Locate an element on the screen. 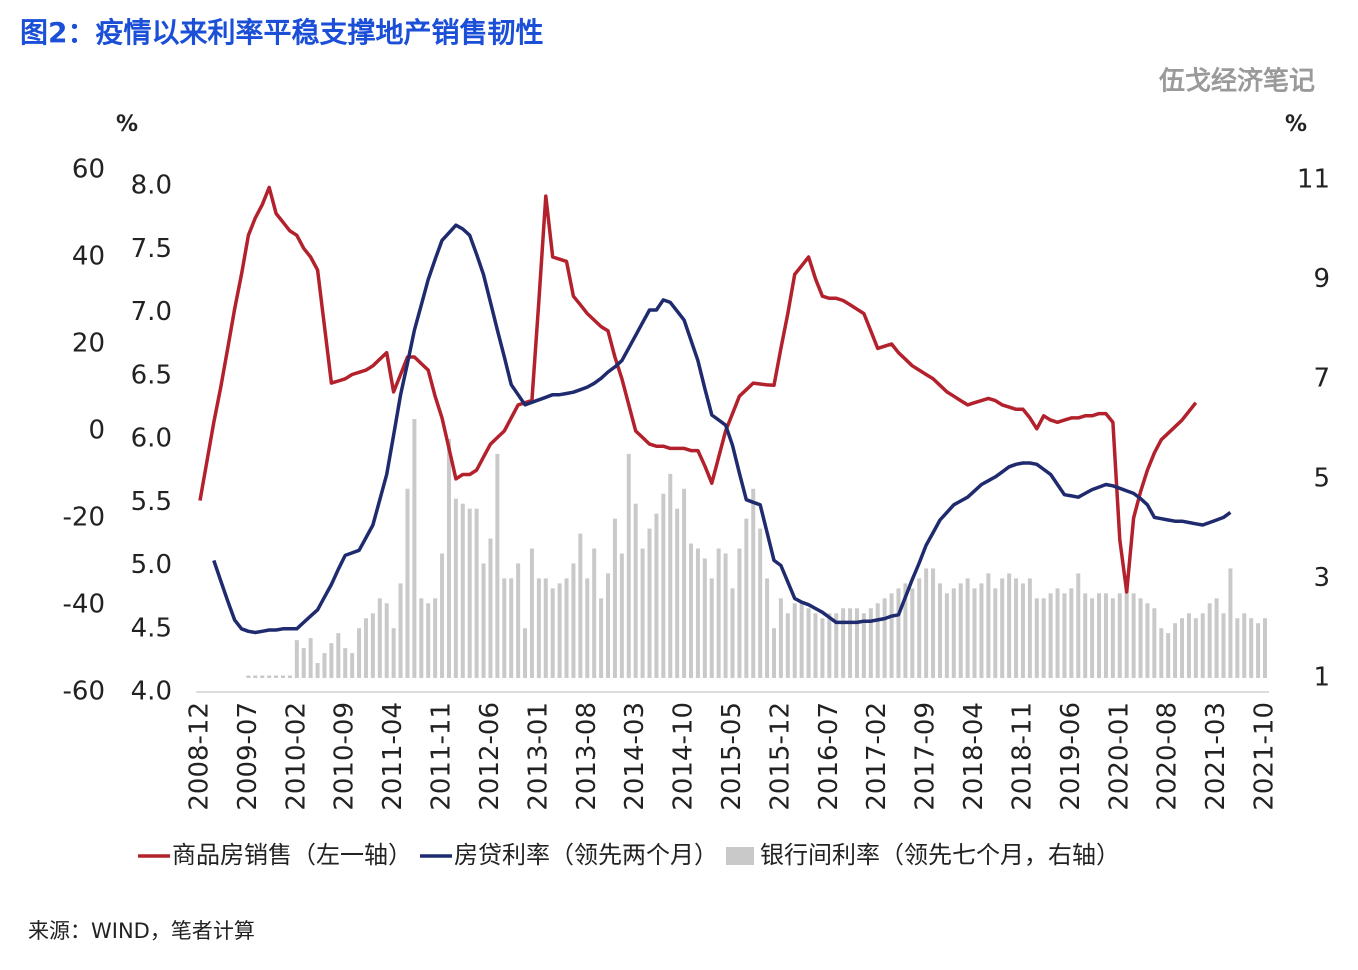 The height and width of the screenshot is (970, 1358). y-unit: % is located at coordinates (127, 124).